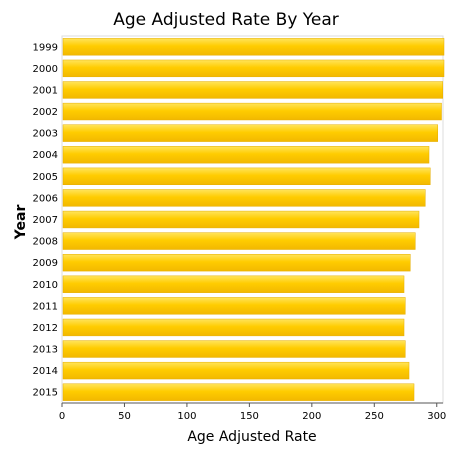 Image resolution: width=450 pixels, height=450 pixels. What do you see at coordinates (251, 437) in the screenshot?
I see `x-axis-label: Age Adjusted Rate` at bounding box center [251, 437].